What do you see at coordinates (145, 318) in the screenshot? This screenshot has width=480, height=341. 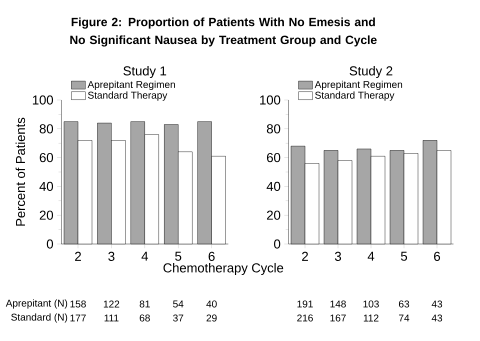 I see `text: 68` at bounding box center [145, 318].